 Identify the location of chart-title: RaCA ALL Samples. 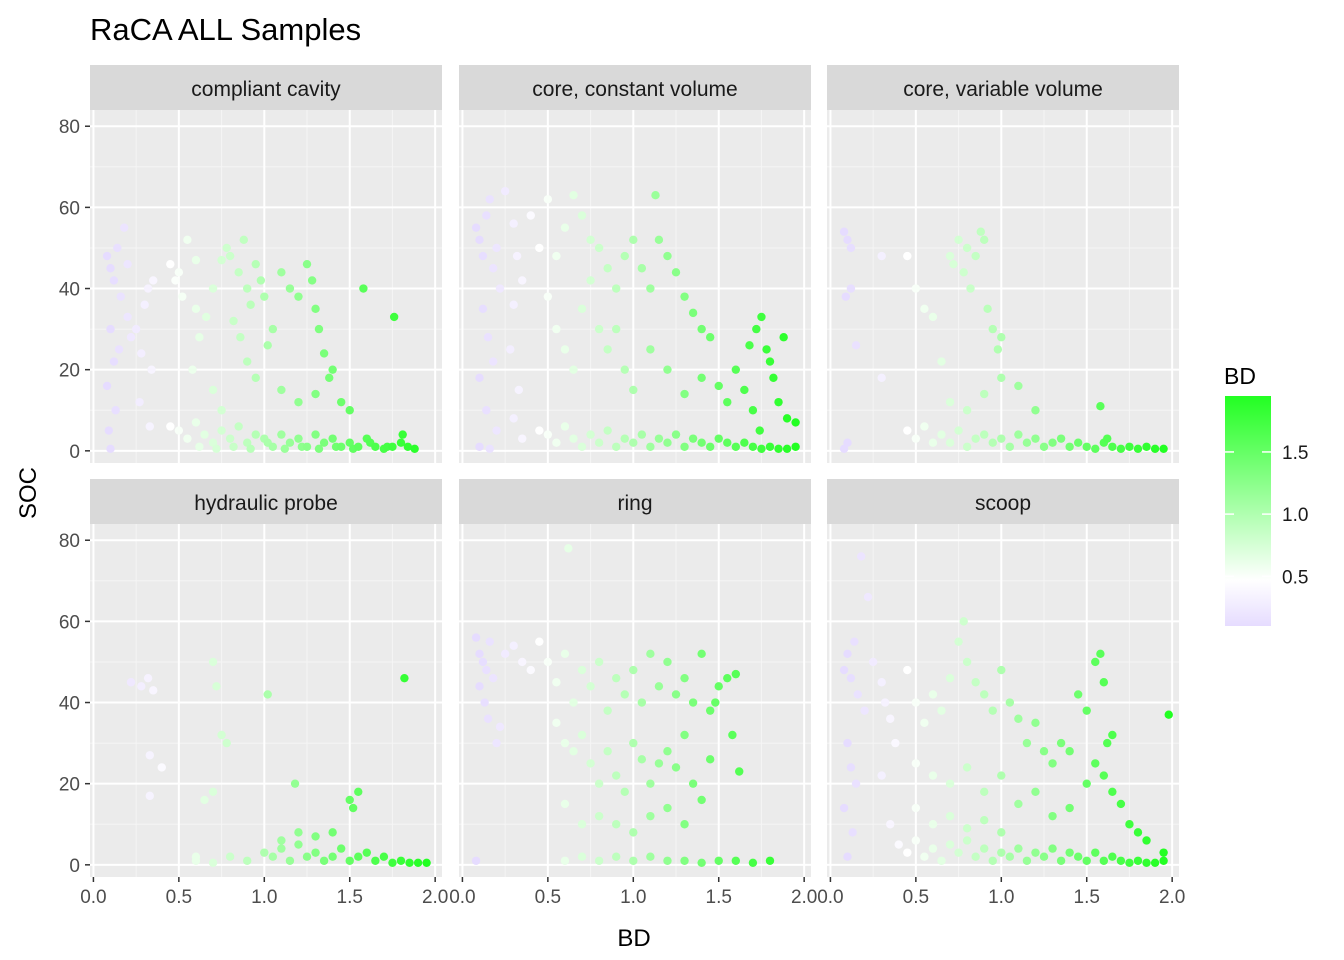
(225, 29).